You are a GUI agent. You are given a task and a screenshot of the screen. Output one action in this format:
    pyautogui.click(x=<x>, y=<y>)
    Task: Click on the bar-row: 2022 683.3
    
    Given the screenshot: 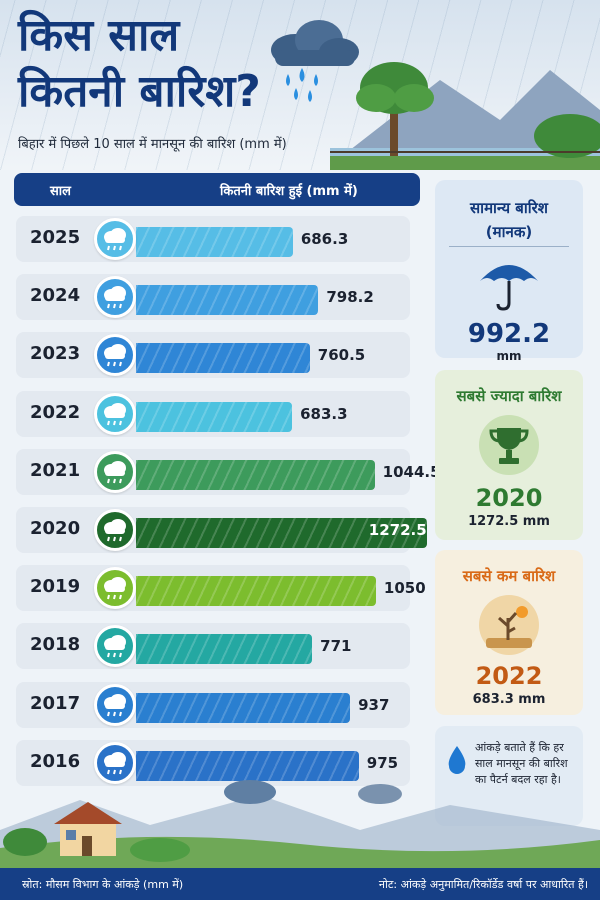 What is the action you would take?
    pyautogui.click(x=213, y=413)
    